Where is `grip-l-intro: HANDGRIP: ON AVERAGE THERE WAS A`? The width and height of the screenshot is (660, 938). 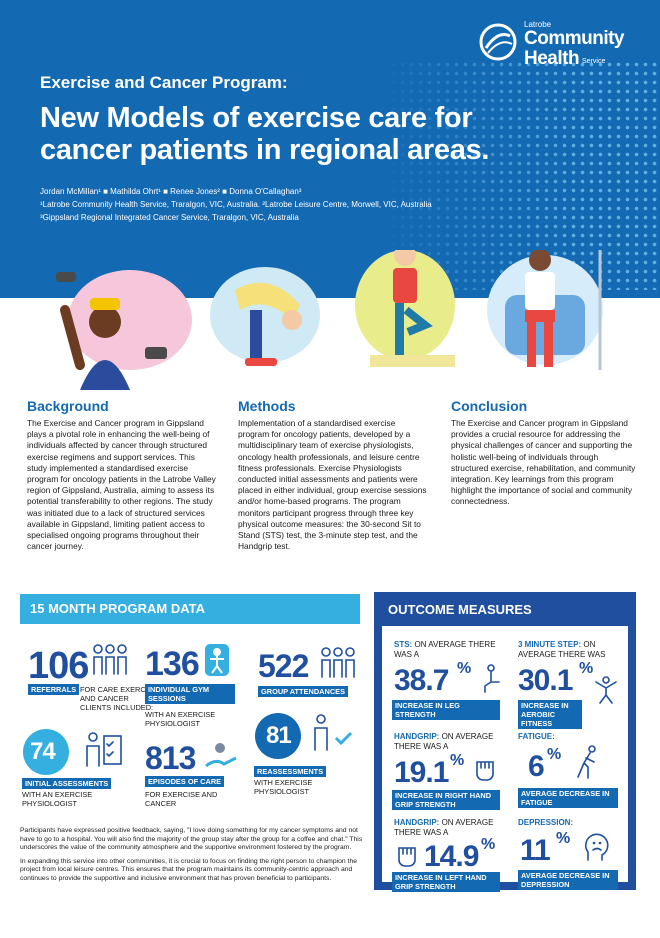 grip-l-intro: HANDGRIP: ON AVERAGE THERE WAS A is located at coordinates (449, 828).